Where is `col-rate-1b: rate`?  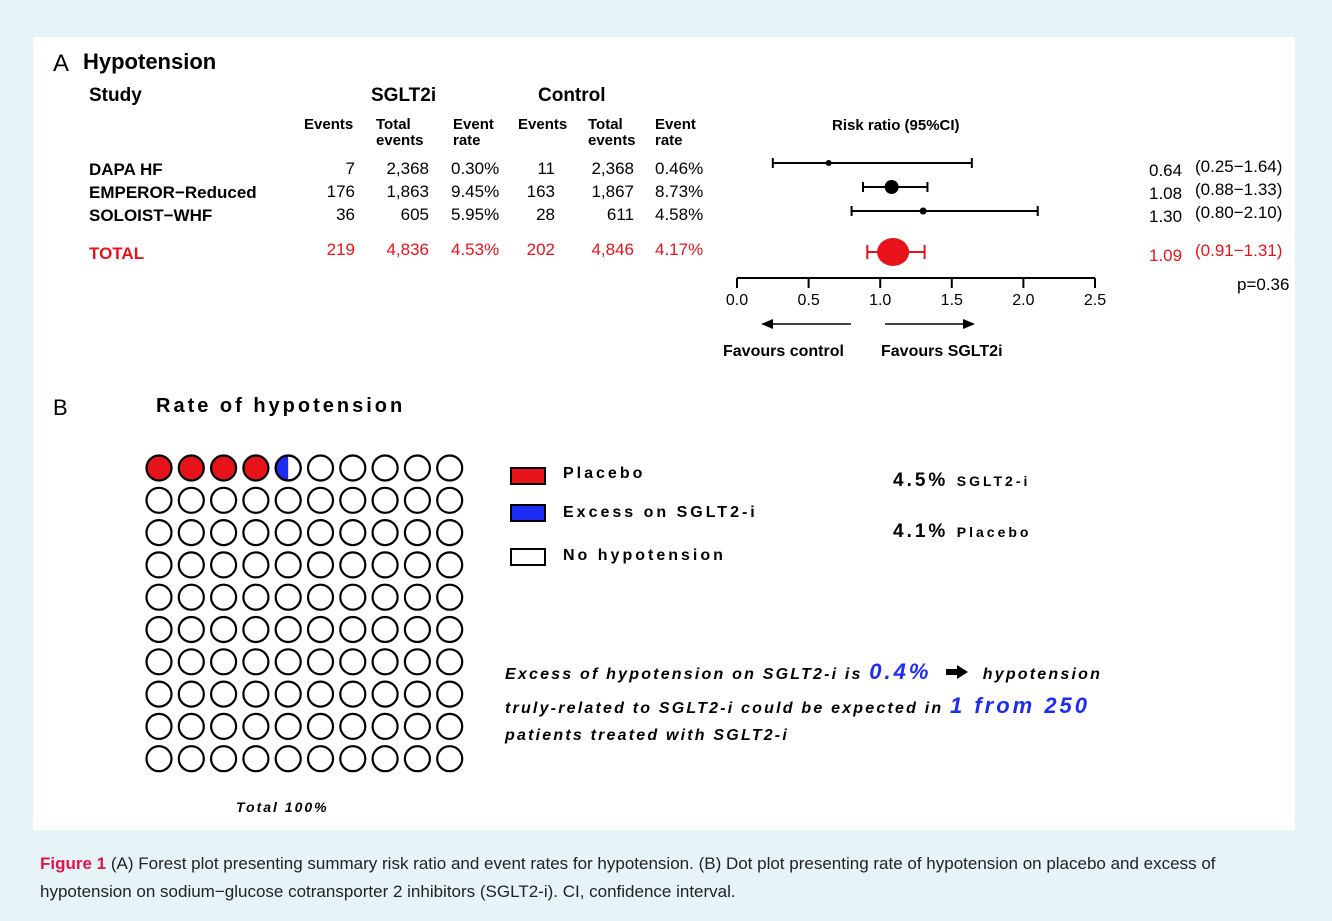 col-rate-1b: rate is located at coordinates (467, 140).